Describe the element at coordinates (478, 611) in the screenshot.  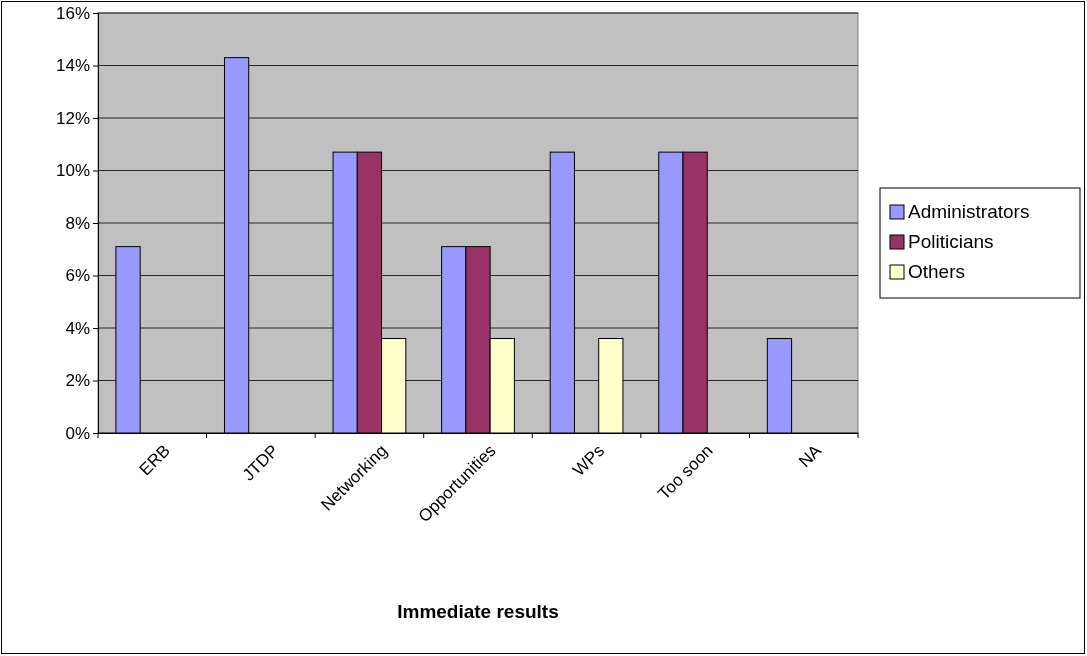
I see `x-axis-title: Immediate results` at that location.